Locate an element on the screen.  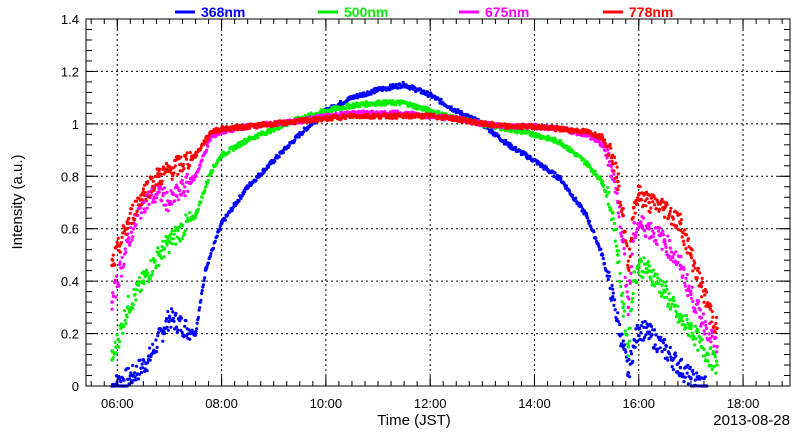
y-tick-label: 0.8 is located at coordinates (70, 176).